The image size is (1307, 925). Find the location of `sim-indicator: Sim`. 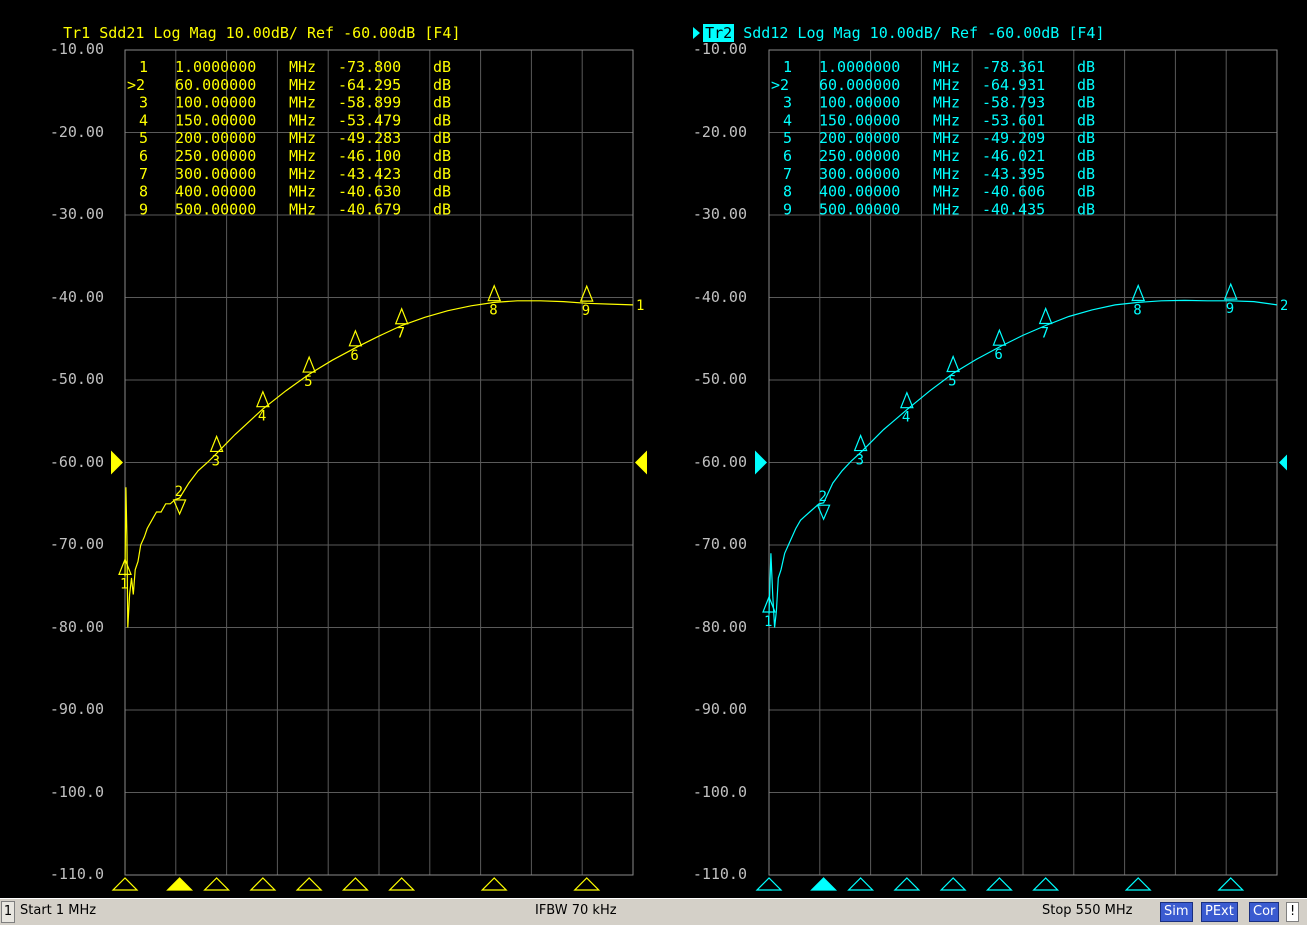

sim-indicator: Sim is located at coordinates (1176, 912).